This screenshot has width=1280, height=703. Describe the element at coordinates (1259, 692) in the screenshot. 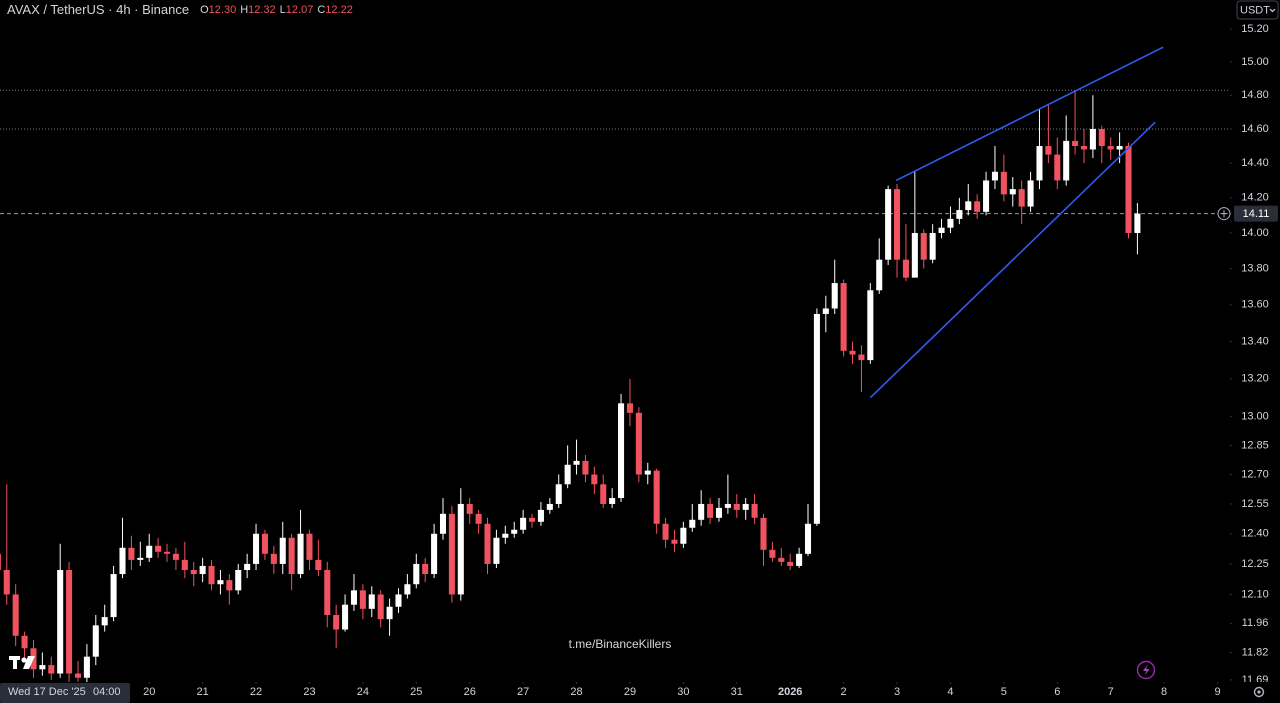

I see `settings-button` at that location.